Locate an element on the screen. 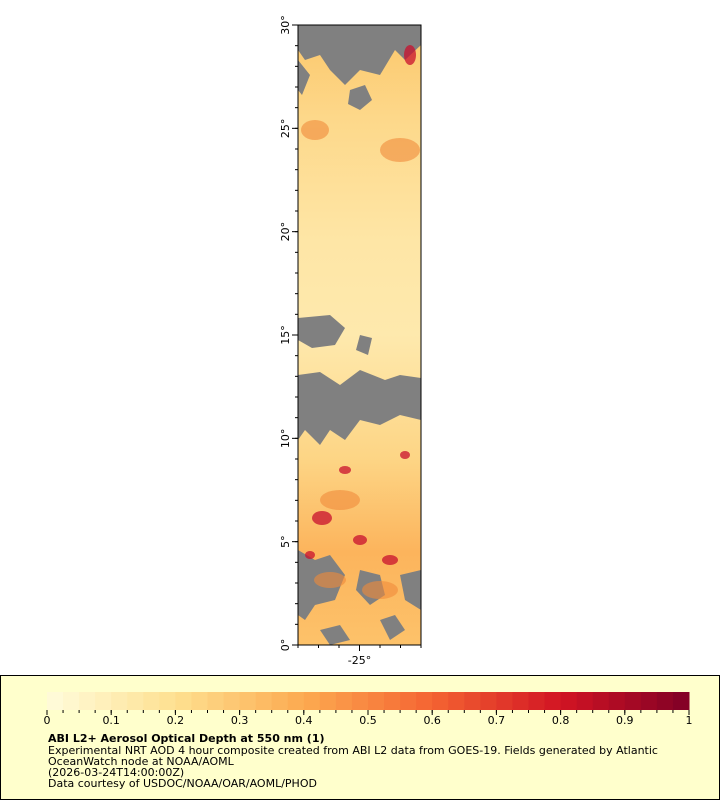 The height and width of the screenshot is (804, 720). colorbar-tick-label: 0 is located at coordinates (47, 720).